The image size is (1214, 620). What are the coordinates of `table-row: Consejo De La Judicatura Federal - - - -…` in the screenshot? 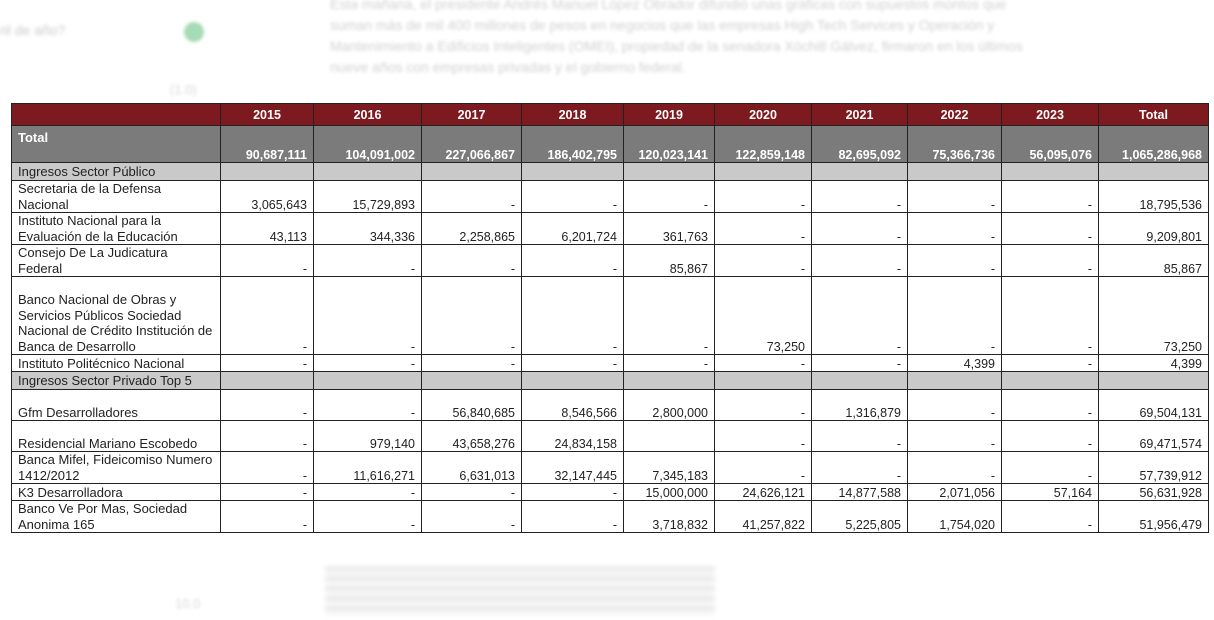 It's located at (610, 260).